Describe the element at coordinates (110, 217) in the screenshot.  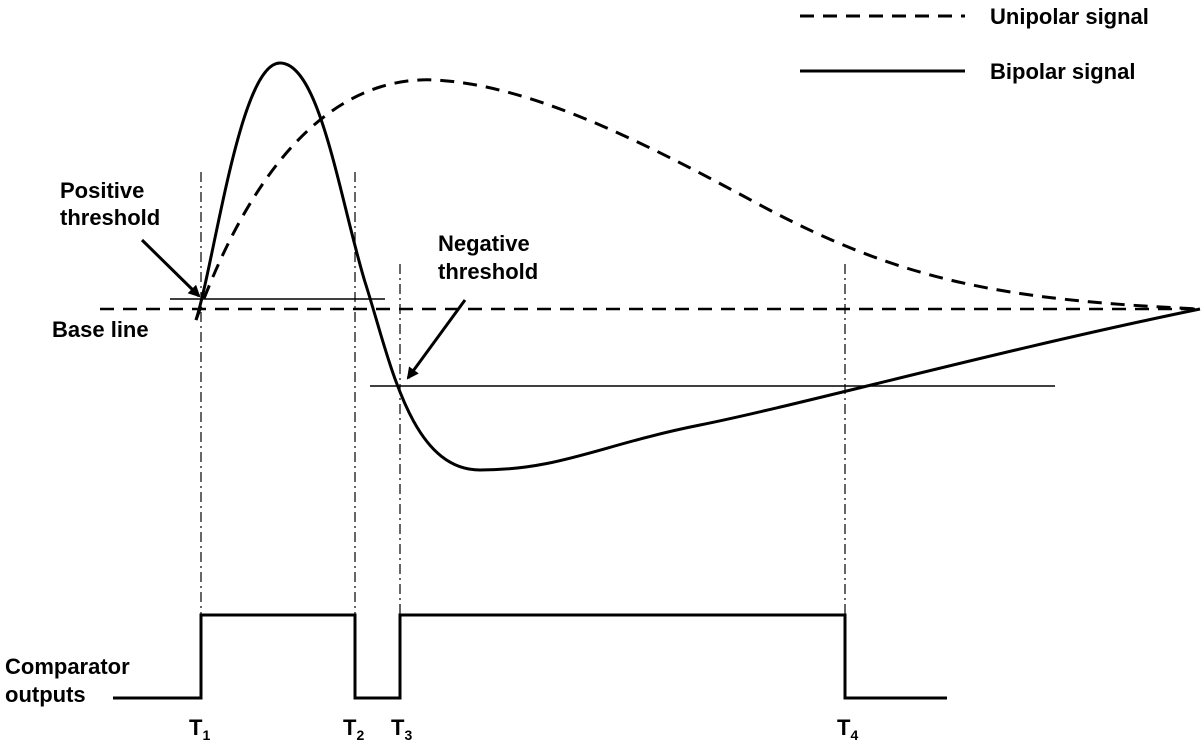
I see `positive-threshold-label-line2: threshold` at that location.